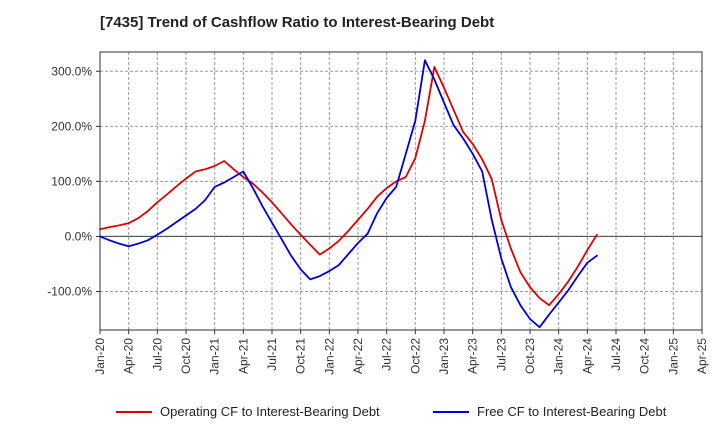 Image resolution: width=720 pixels, height=440 pixels. Describe the element at coordinates (270, 411) in the screenshot. I see `legend-label-operating-cf: Operating CF to Interest-Bearing Debt` at that location.